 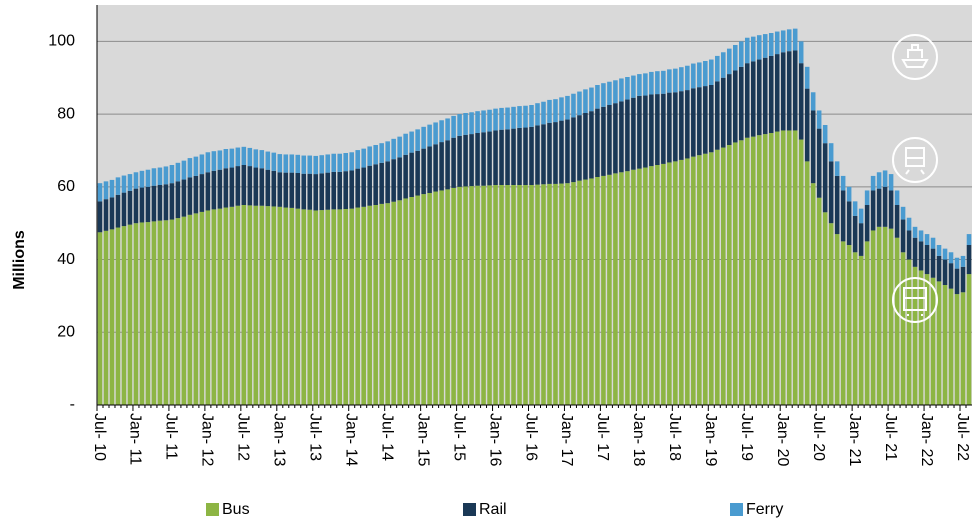 What do you see at coordinates (854, 439) in the screenshot?
I see `x-tick-label: Jan- 21` at bounding box center [854, 439].